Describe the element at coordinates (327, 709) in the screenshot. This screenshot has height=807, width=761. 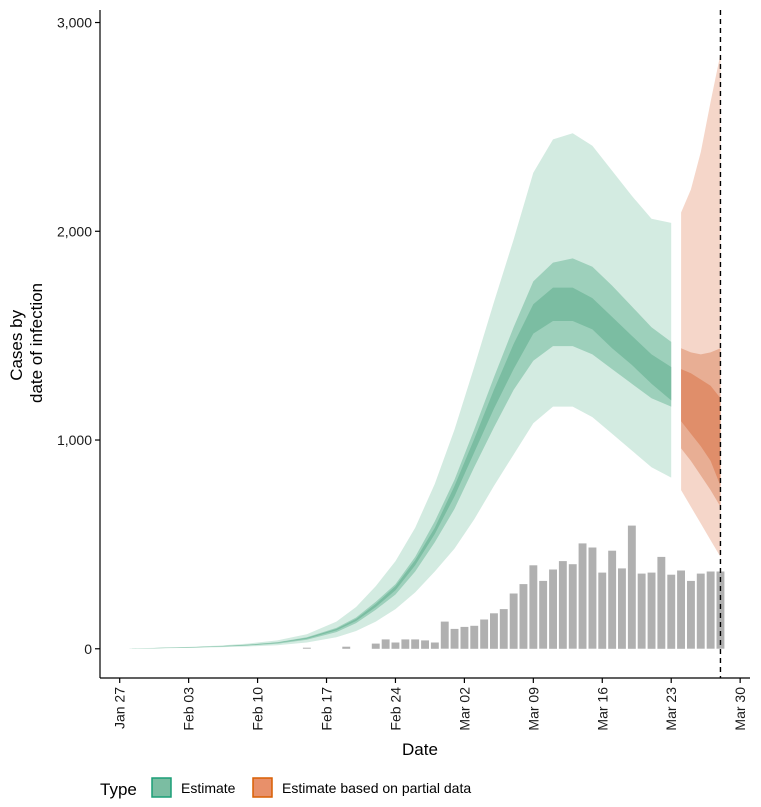
I see `x-tick-label: Feb 17` at that location.